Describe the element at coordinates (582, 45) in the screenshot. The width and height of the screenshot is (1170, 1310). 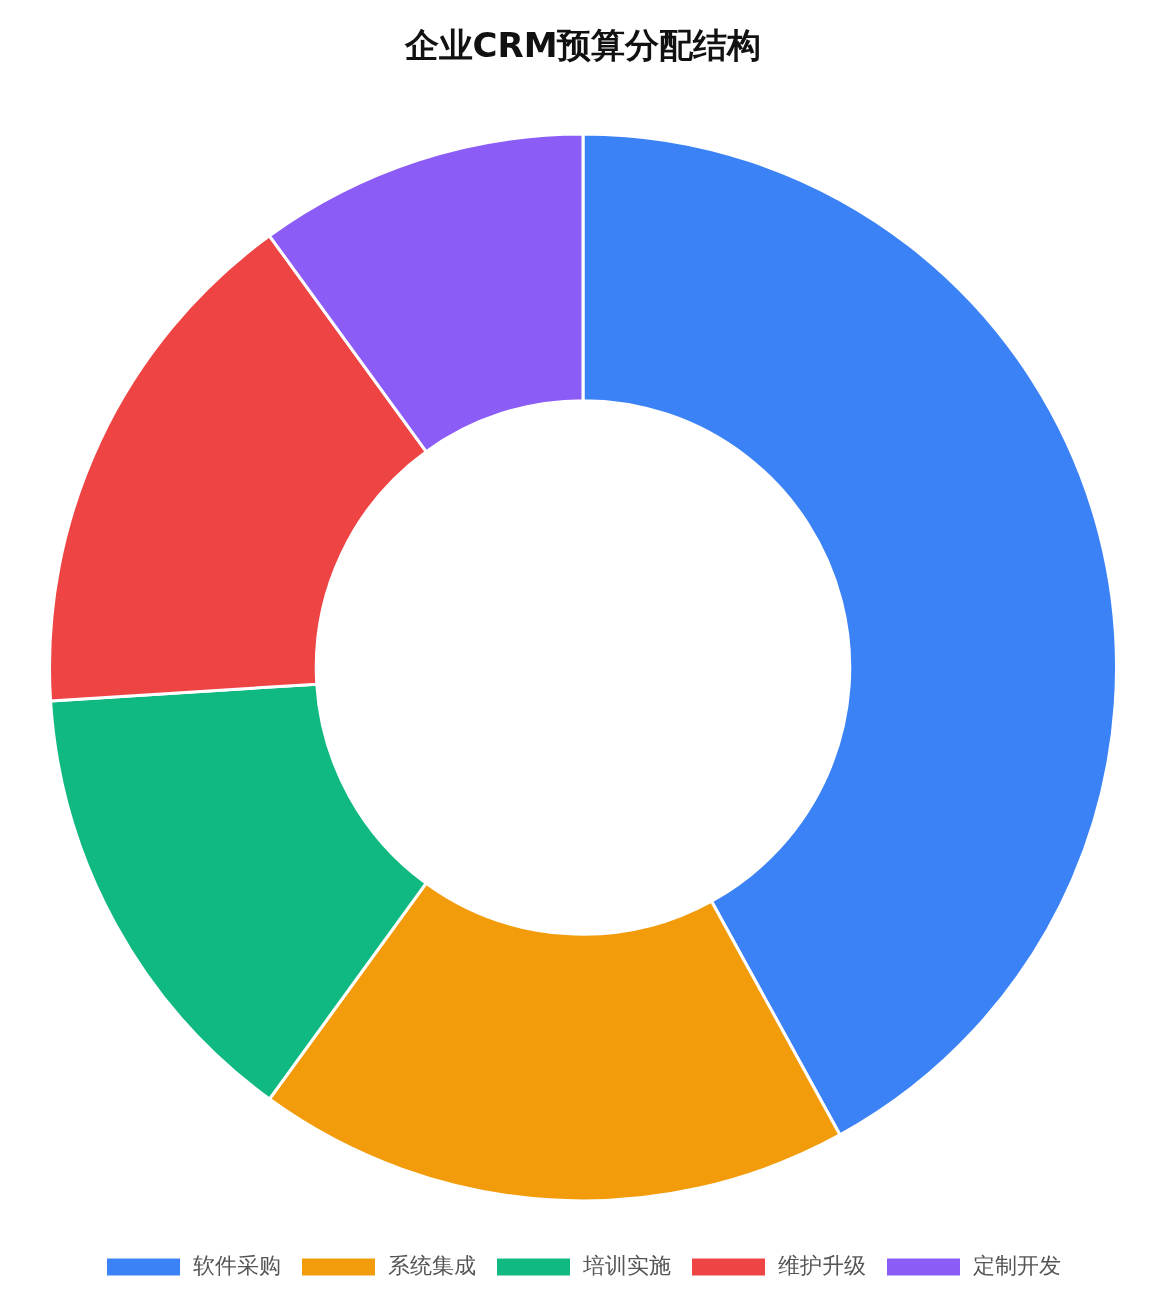
I see `chart-title: 企业CRM预算分配结构` at that location.